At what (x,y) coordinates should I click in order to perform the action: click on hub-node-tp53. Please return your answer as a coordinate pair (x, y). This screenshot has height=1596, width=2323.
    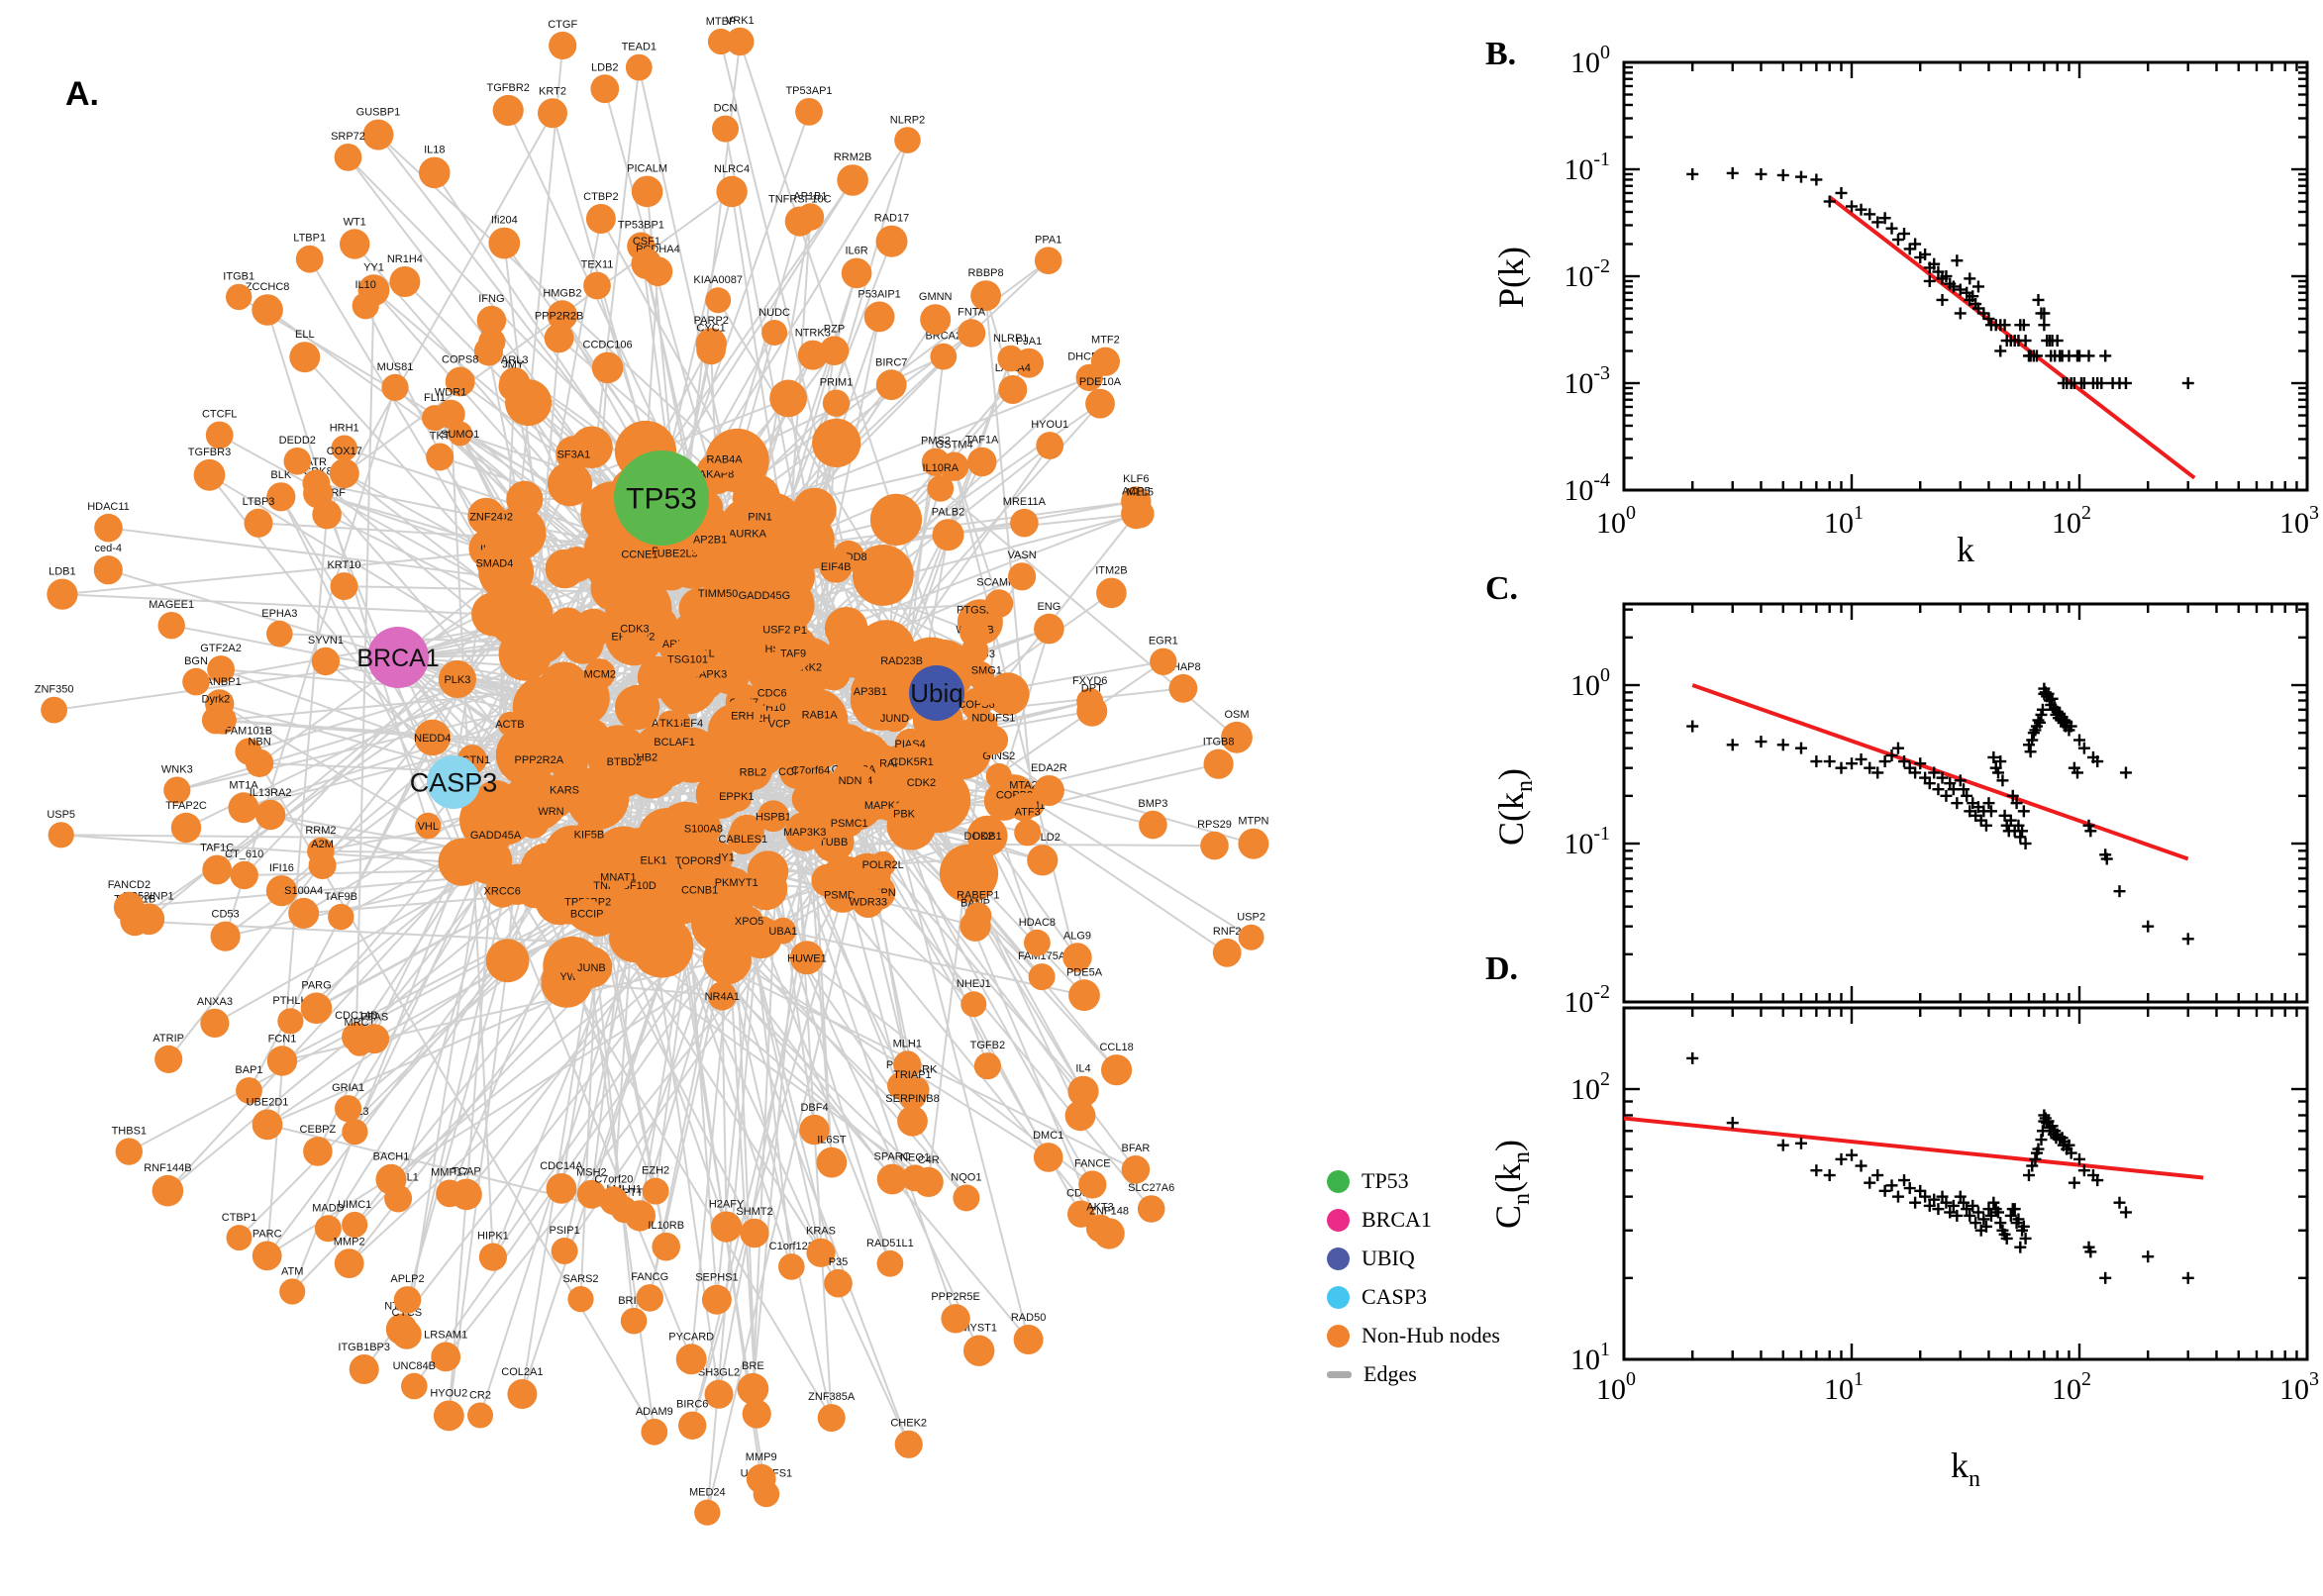
    Looking at the image, I should click on (661, 498).